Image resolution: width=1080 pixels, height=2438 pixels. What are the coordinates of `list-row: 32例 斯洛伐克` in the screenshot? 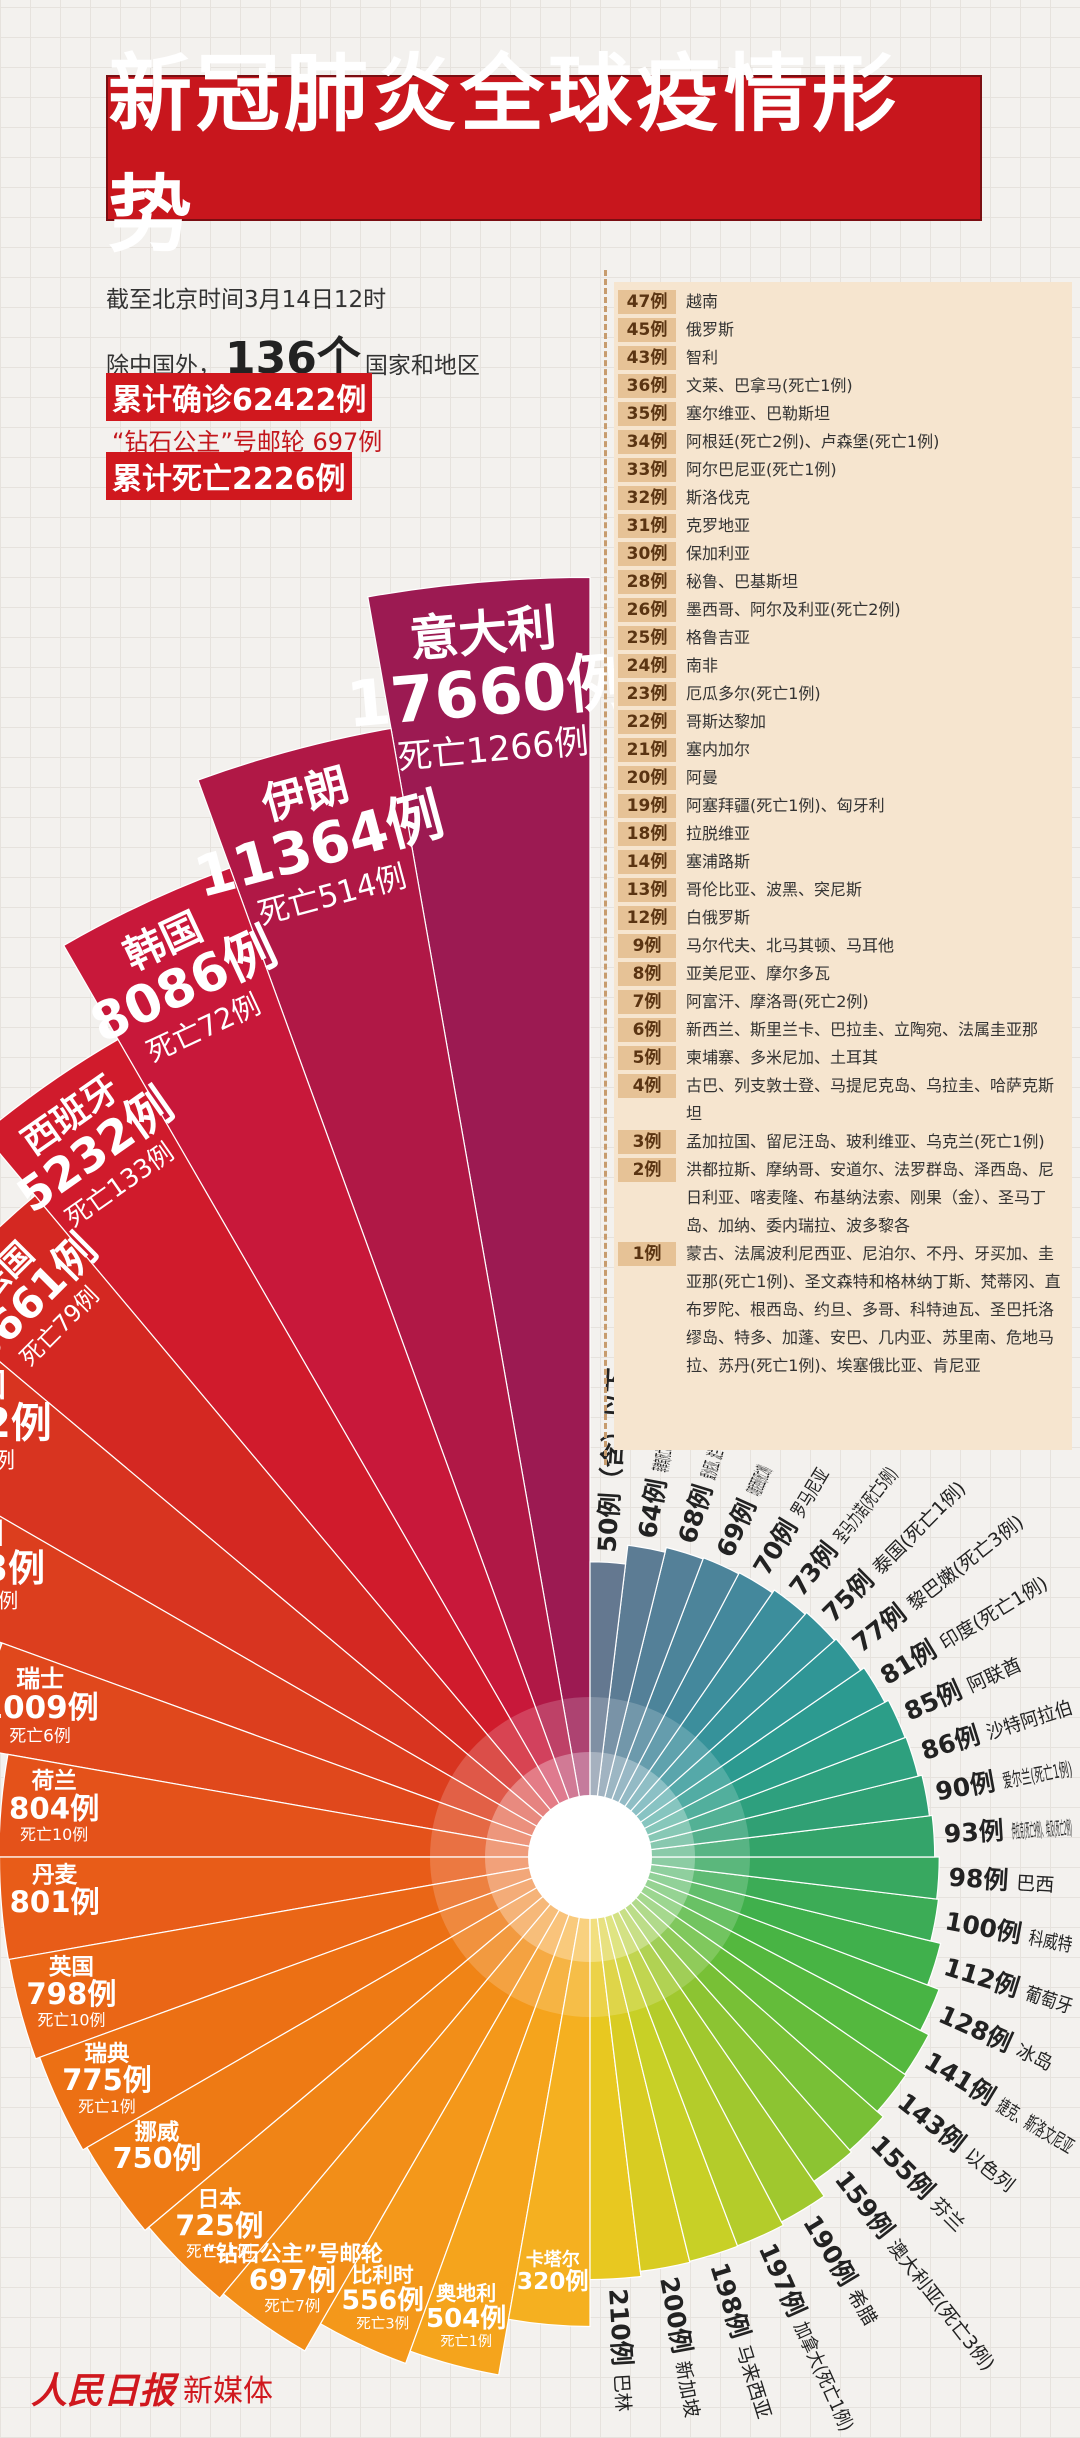 It's located at (843, 498).